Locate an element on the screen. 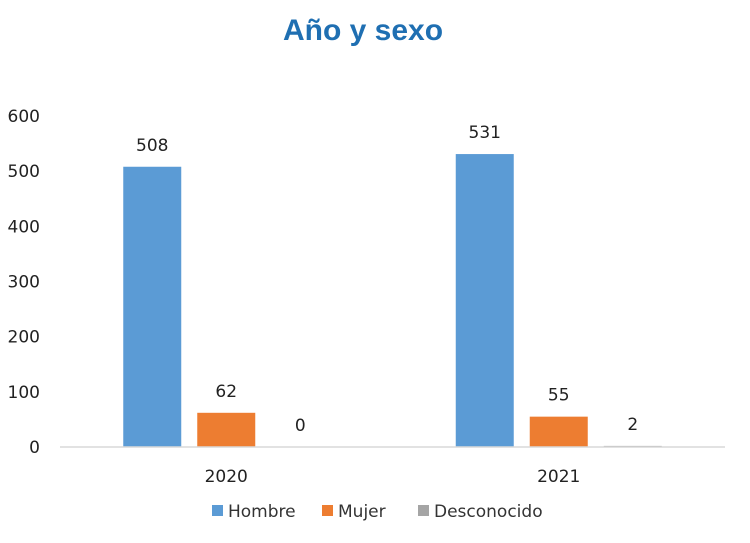 The height and width of the screenshot is (543, 750). legend-label: Mujer is located at coordinates (362, 512).